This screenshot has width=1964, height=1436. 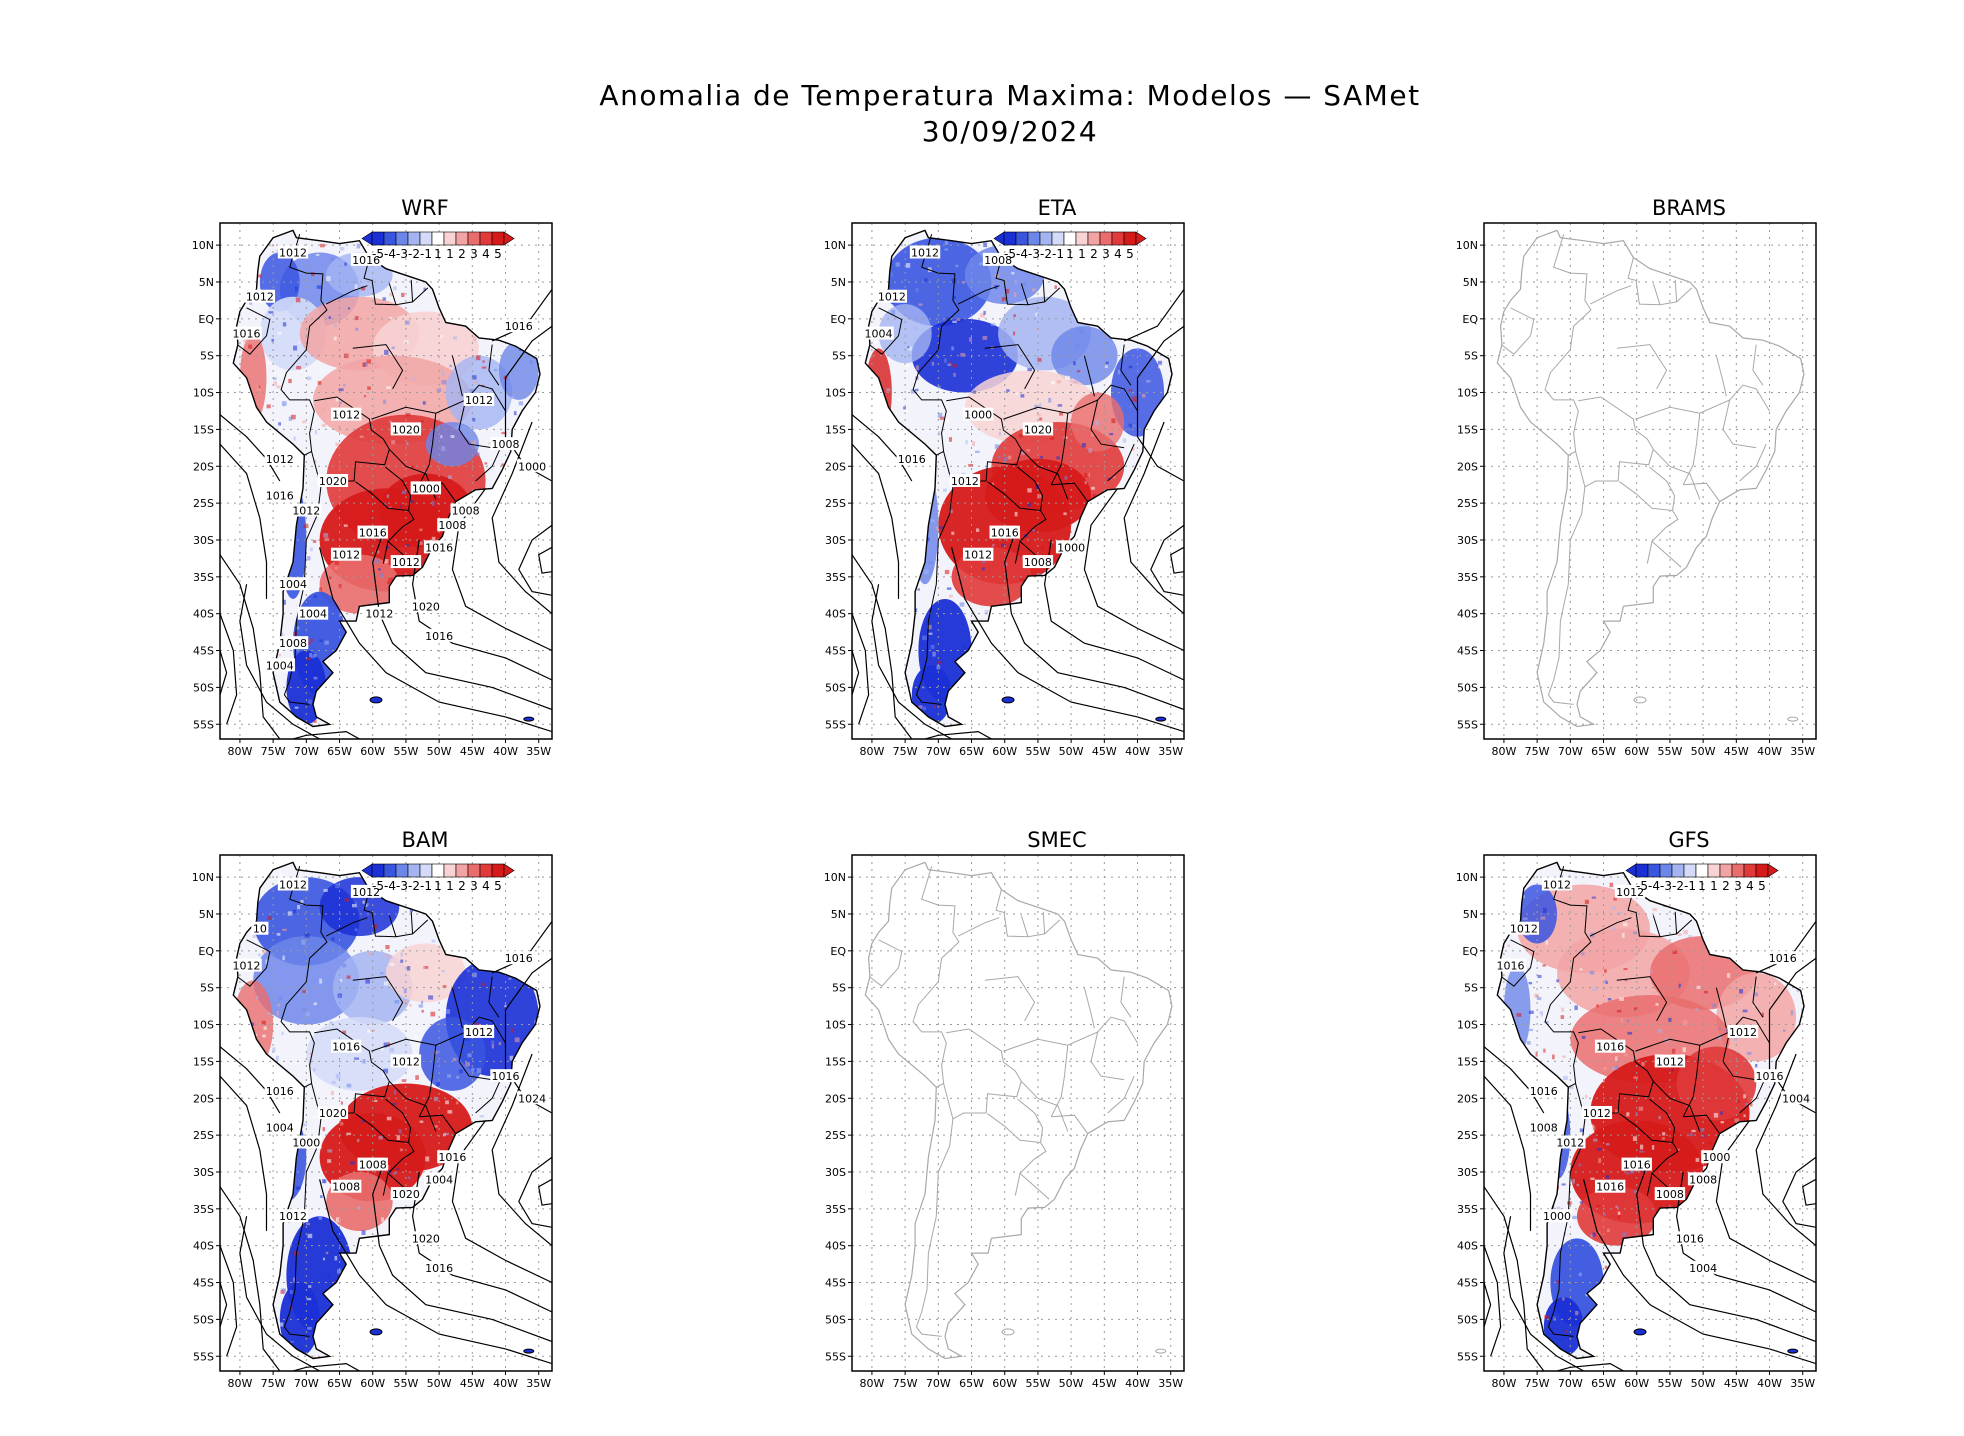 I want to click on colorbar-label: -1, so click(x=426, y=886).